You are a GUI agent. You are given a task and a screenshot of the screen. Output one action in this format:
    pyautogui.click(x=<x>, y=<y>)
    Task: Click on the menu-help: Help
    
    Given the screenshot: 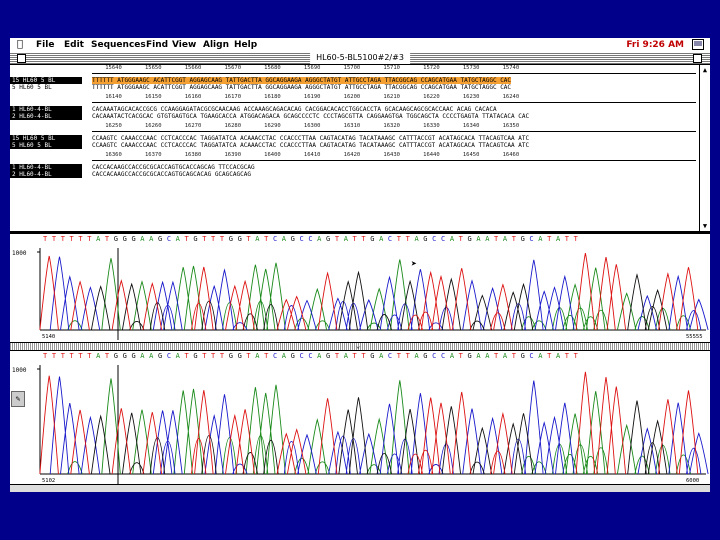 What is the action you would take?
    pyautogui.click(x=246, y=45)
    